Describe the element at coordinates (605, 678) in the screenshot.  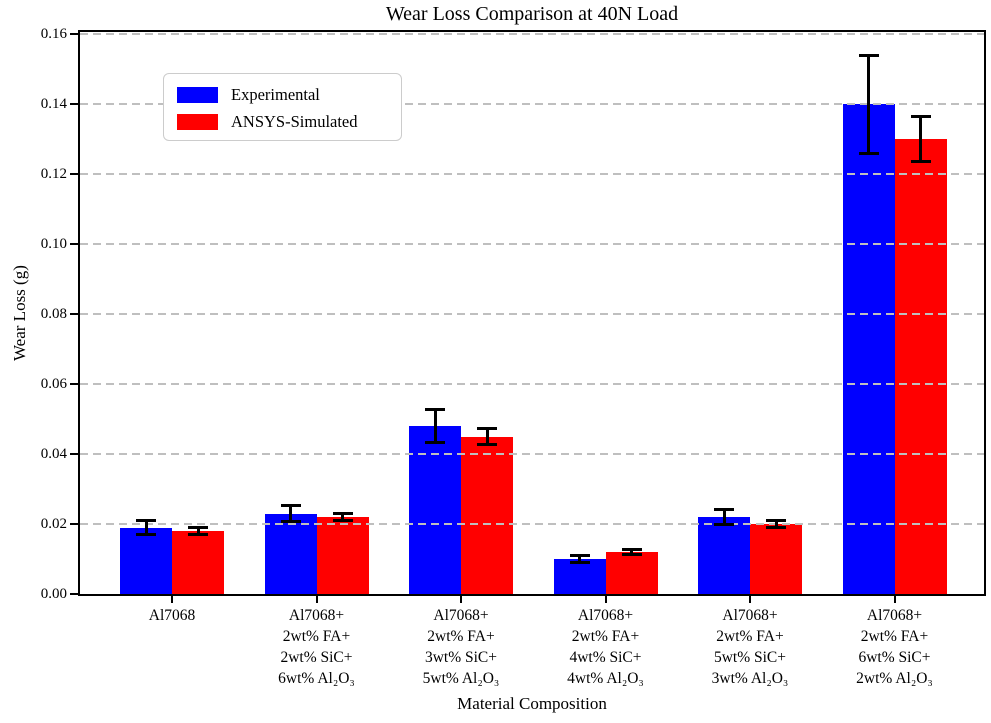
I see `x-tick-label-line: 4wt% Al₂O₃` at that location.